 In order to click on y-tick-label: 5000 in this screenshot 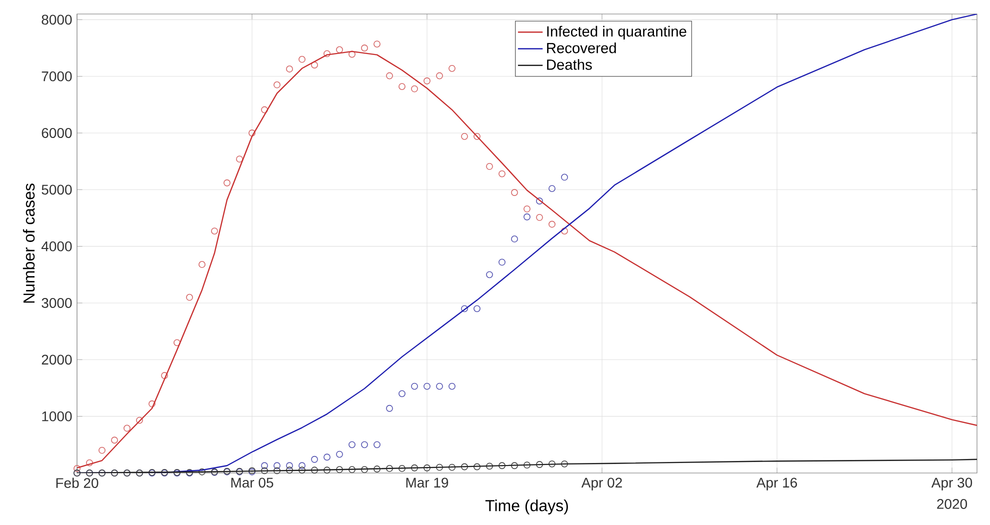, I will do `click(57, 189)`.